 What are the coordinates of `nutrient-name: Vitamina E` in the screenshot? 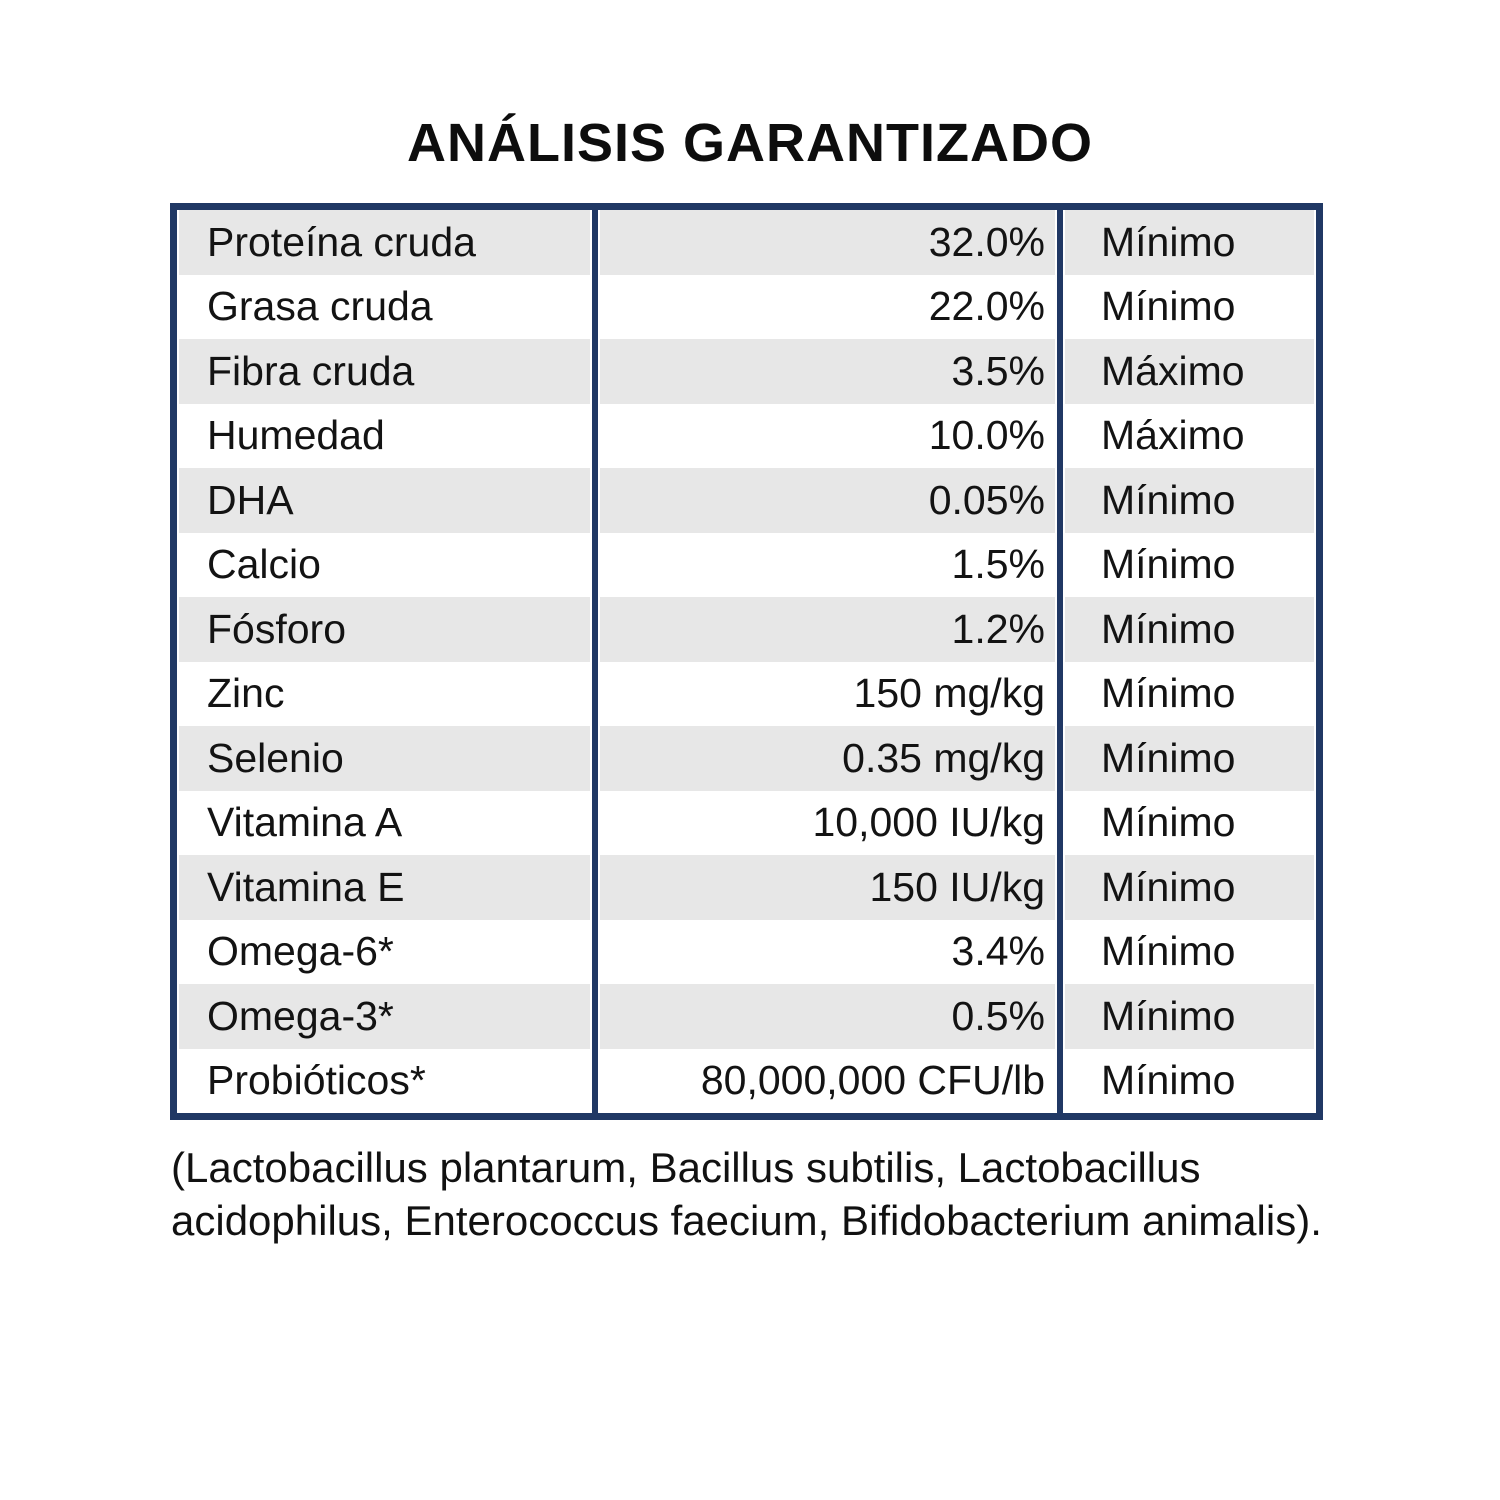 It's located at (384, 887).